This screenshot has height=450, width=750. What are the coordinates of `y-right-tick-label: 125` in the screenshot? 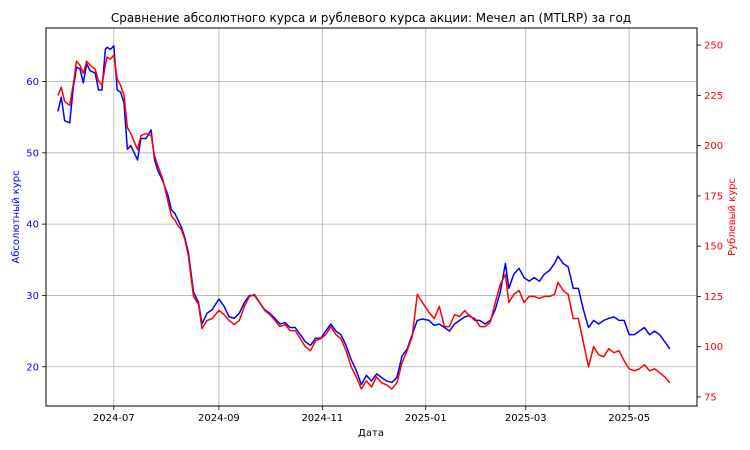 It's located at (713, 297).